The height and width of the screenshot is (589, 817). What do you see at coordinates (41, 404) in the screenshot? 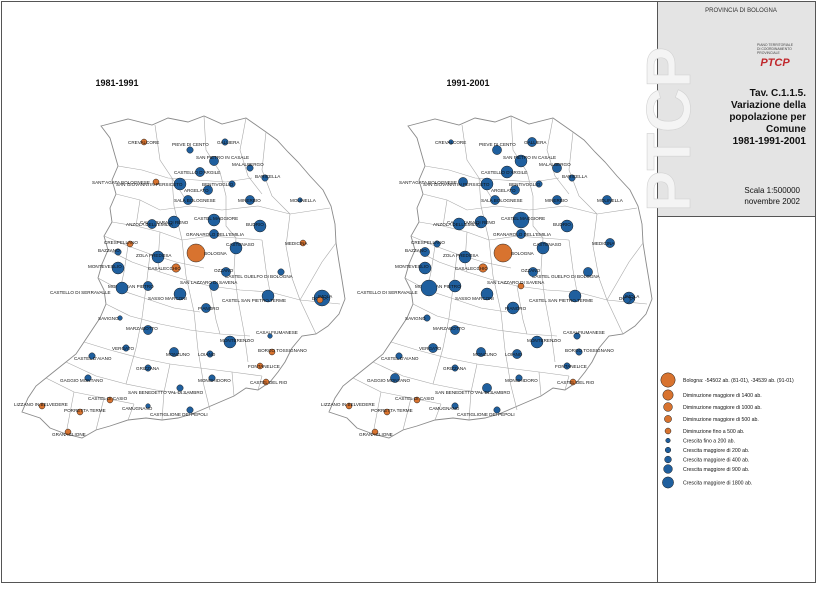
I see `municipality-label: LIZZANO IN BELVEDERE` at bounding box center [41, 404].